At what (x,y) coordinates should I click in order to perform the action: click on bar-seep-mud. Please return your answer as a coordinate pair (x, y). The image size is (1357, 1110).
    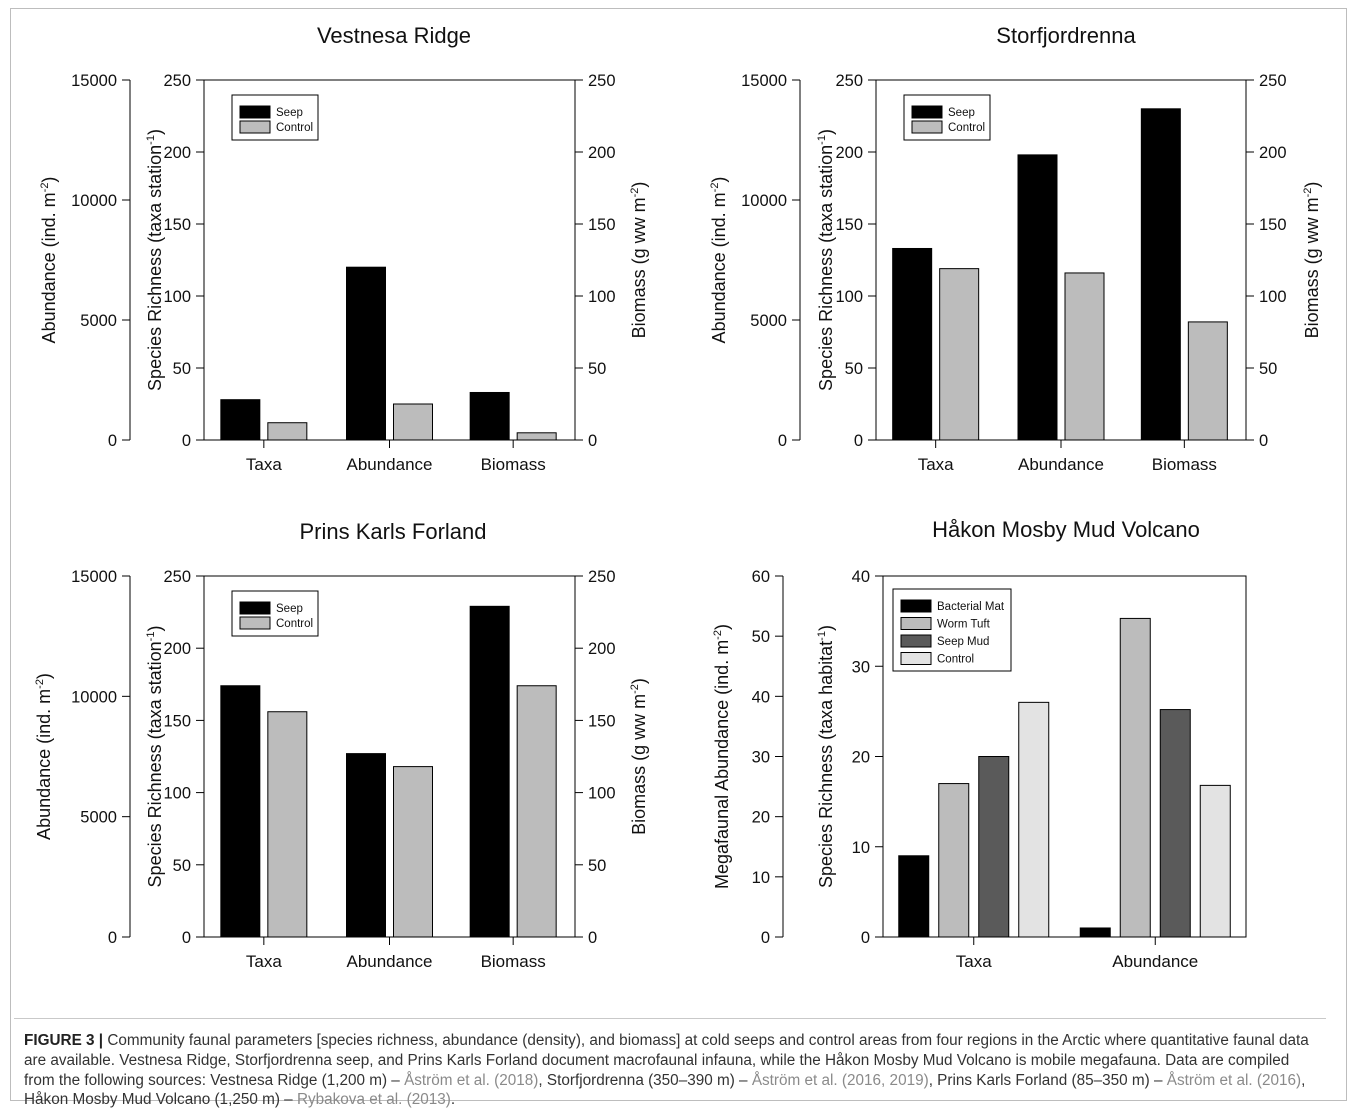
    Looking at the image, I should click on (1175, 823).